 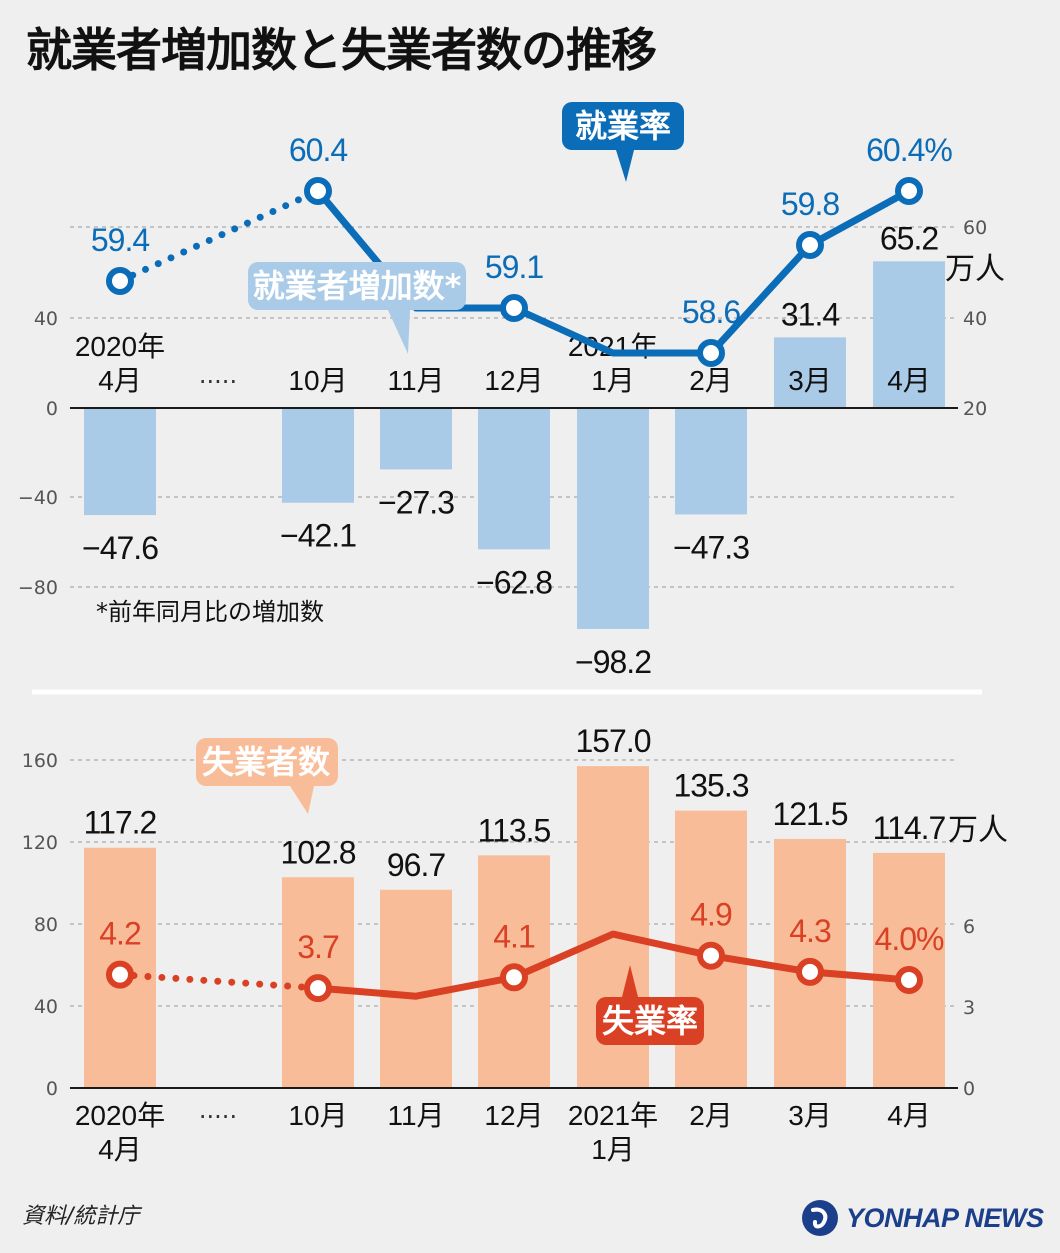 What do you see at coordinates (810, 931) in the screenshot?
I see `unemployment-rate-label: 4.3` at bounding box center [810, 931].